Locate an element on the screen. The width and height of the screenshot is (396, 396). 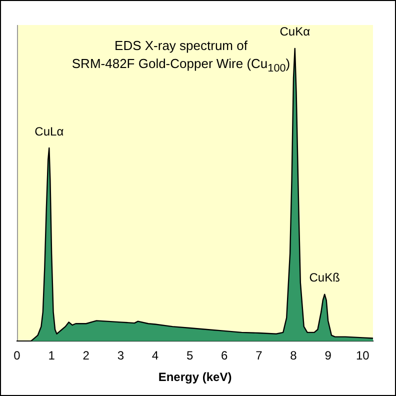
x-tick-label: 1 is located at coordinates (52, 355).